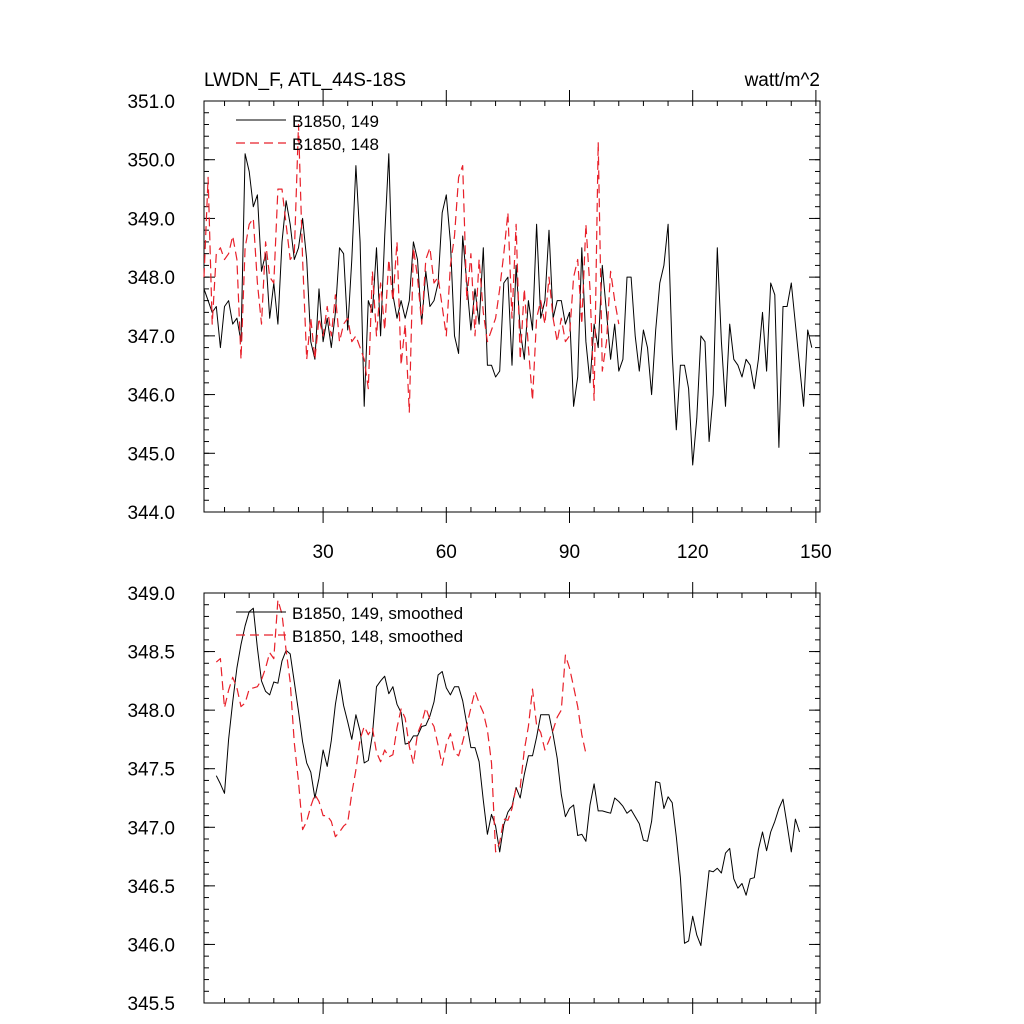 The image size is (1024, 1024). Describe the element at coordinates (569, 552) in the screenshot. I see `upper-x-tick-label: 90` at that location.